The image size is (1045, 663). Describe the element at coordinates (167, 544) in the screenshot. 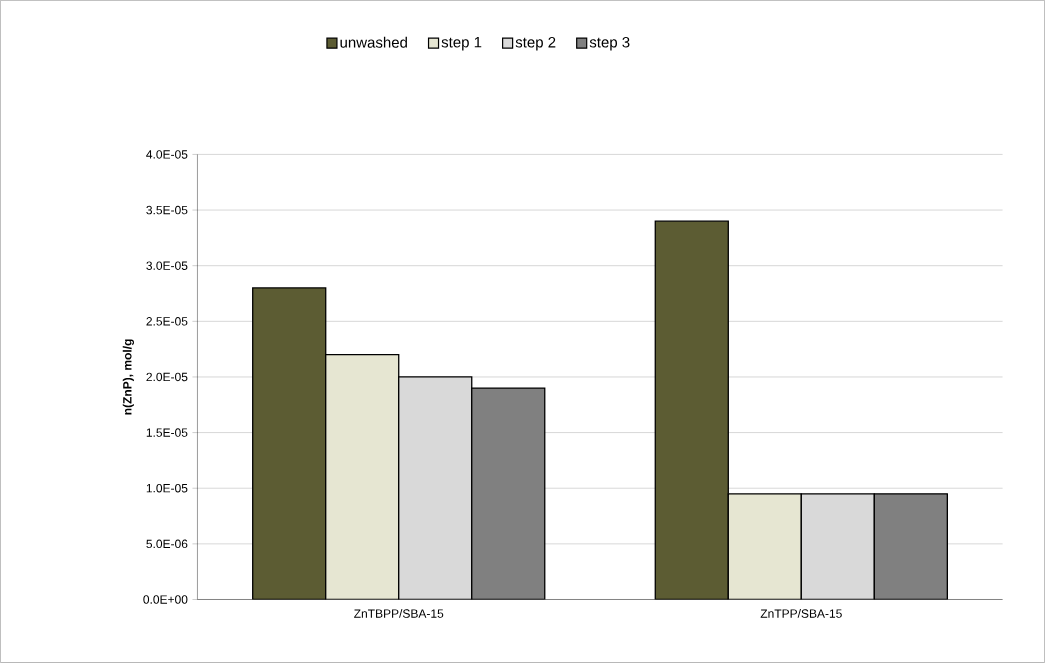

I see `y-tick-label: 5.0E-06` at that location.